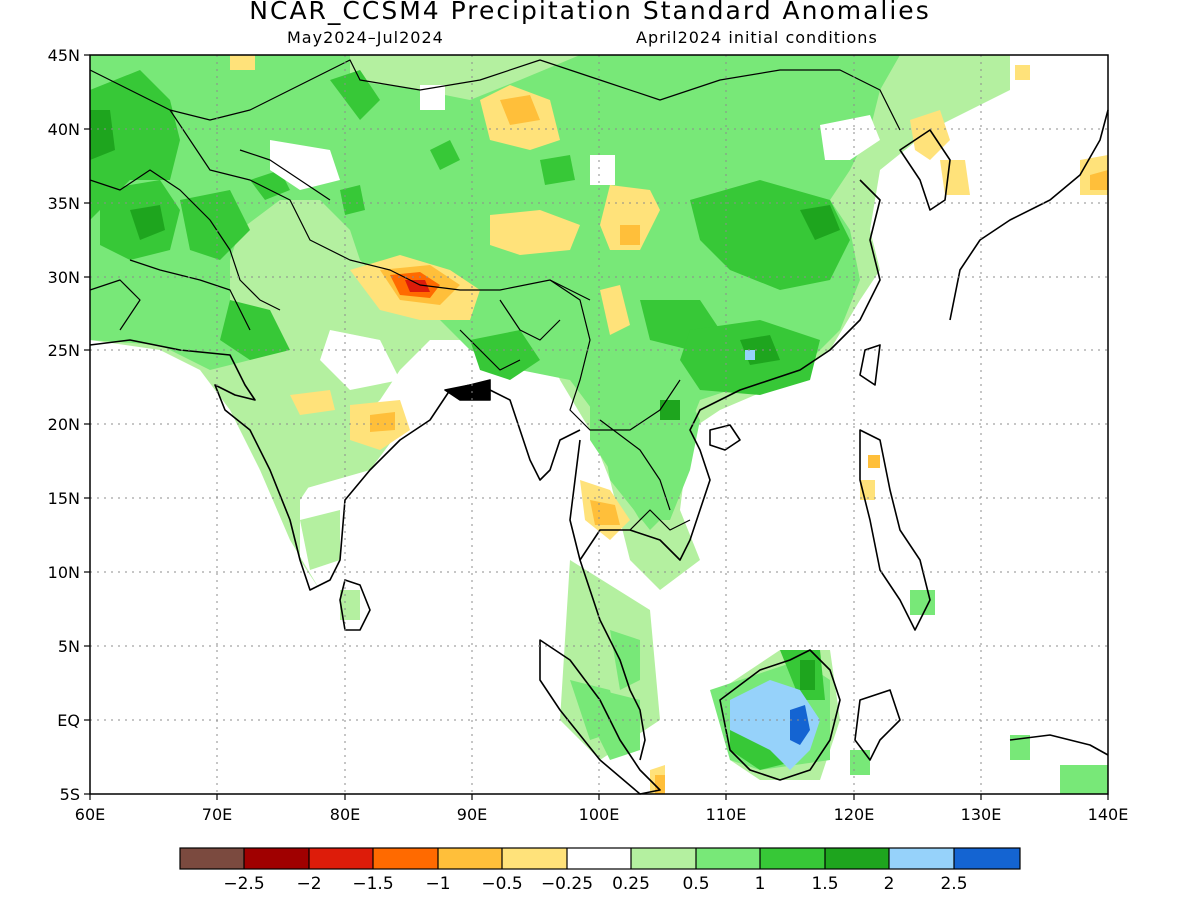  Describe the element at coordinates (757, 37) in the screenshot. I see `initial-conditions: April2024 initial conditions` at that location.